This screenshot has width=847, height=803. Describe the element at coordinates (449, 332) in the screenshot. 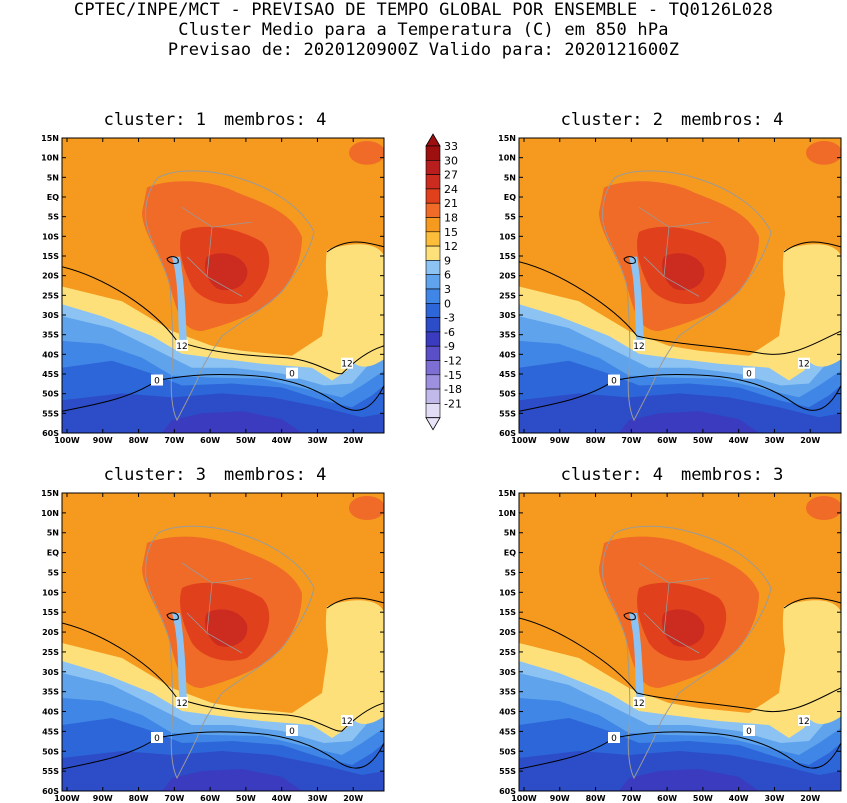

I see `colorbar-label: -6` at that location.